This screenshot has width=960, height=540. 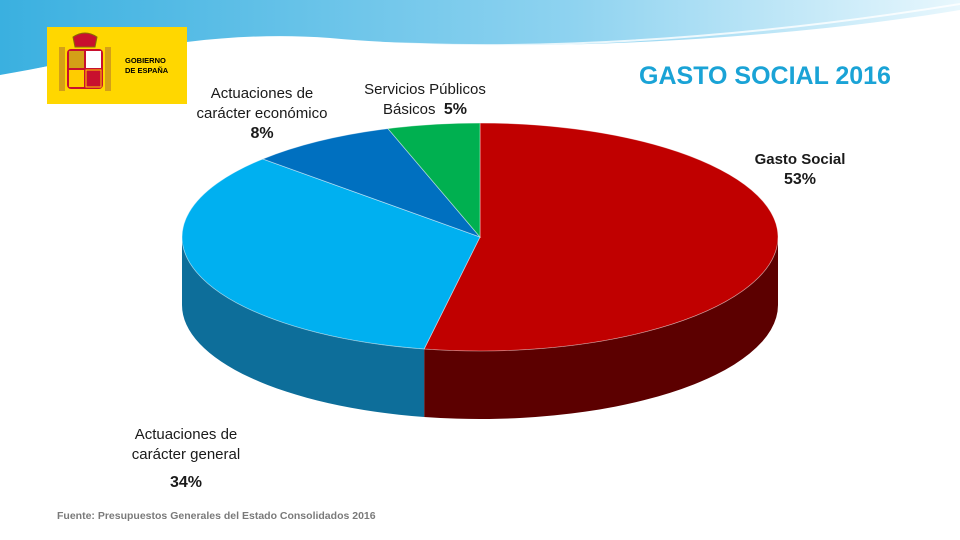 What do you see at coordinates (147, 65) in the screenshot?
I see `logo-text: GOBIERNO DE ESPAÑA` at bounding box center [147, 65].